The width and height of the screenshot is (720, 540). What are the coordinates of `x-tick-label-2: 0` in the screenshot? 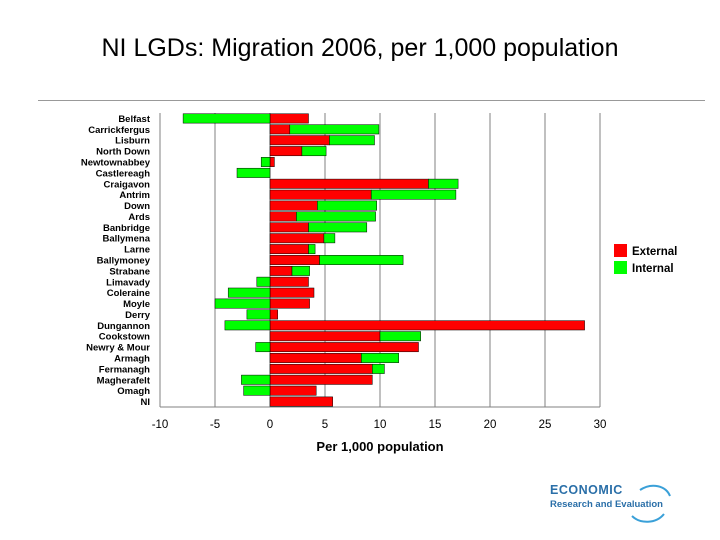 It's located at (270, 425).